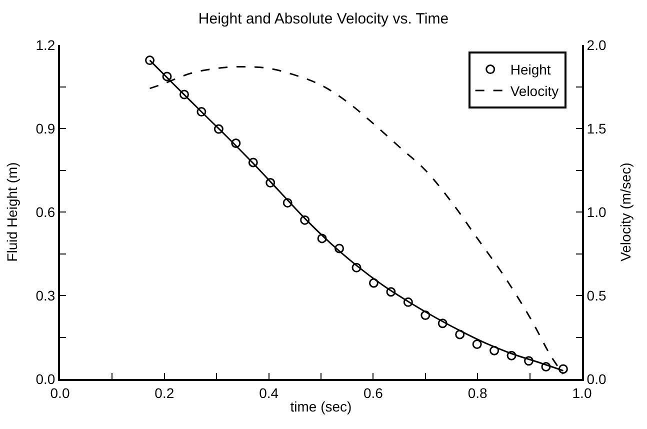  Describe the element at coordinates (625, 212) in the screenshot. I see `y2-axis-title: Velocity (m/sec)` at that location.